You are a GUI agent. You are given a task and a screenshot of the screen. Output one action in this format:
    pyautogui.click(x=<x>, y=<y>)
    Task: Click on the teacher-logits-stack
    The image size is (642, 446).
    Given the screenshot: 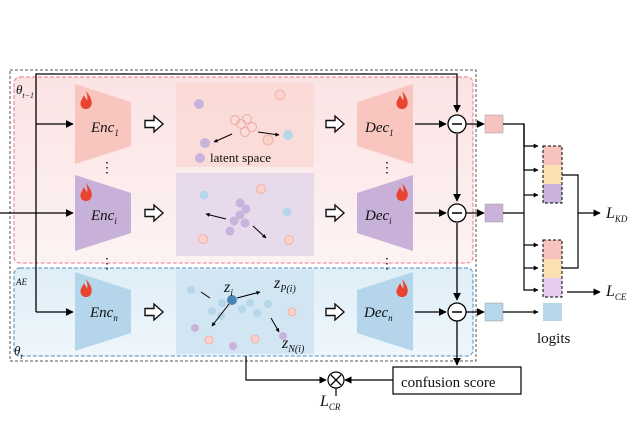 What is the action you would take?
    pyautogui.click(x=552, y=174)
    